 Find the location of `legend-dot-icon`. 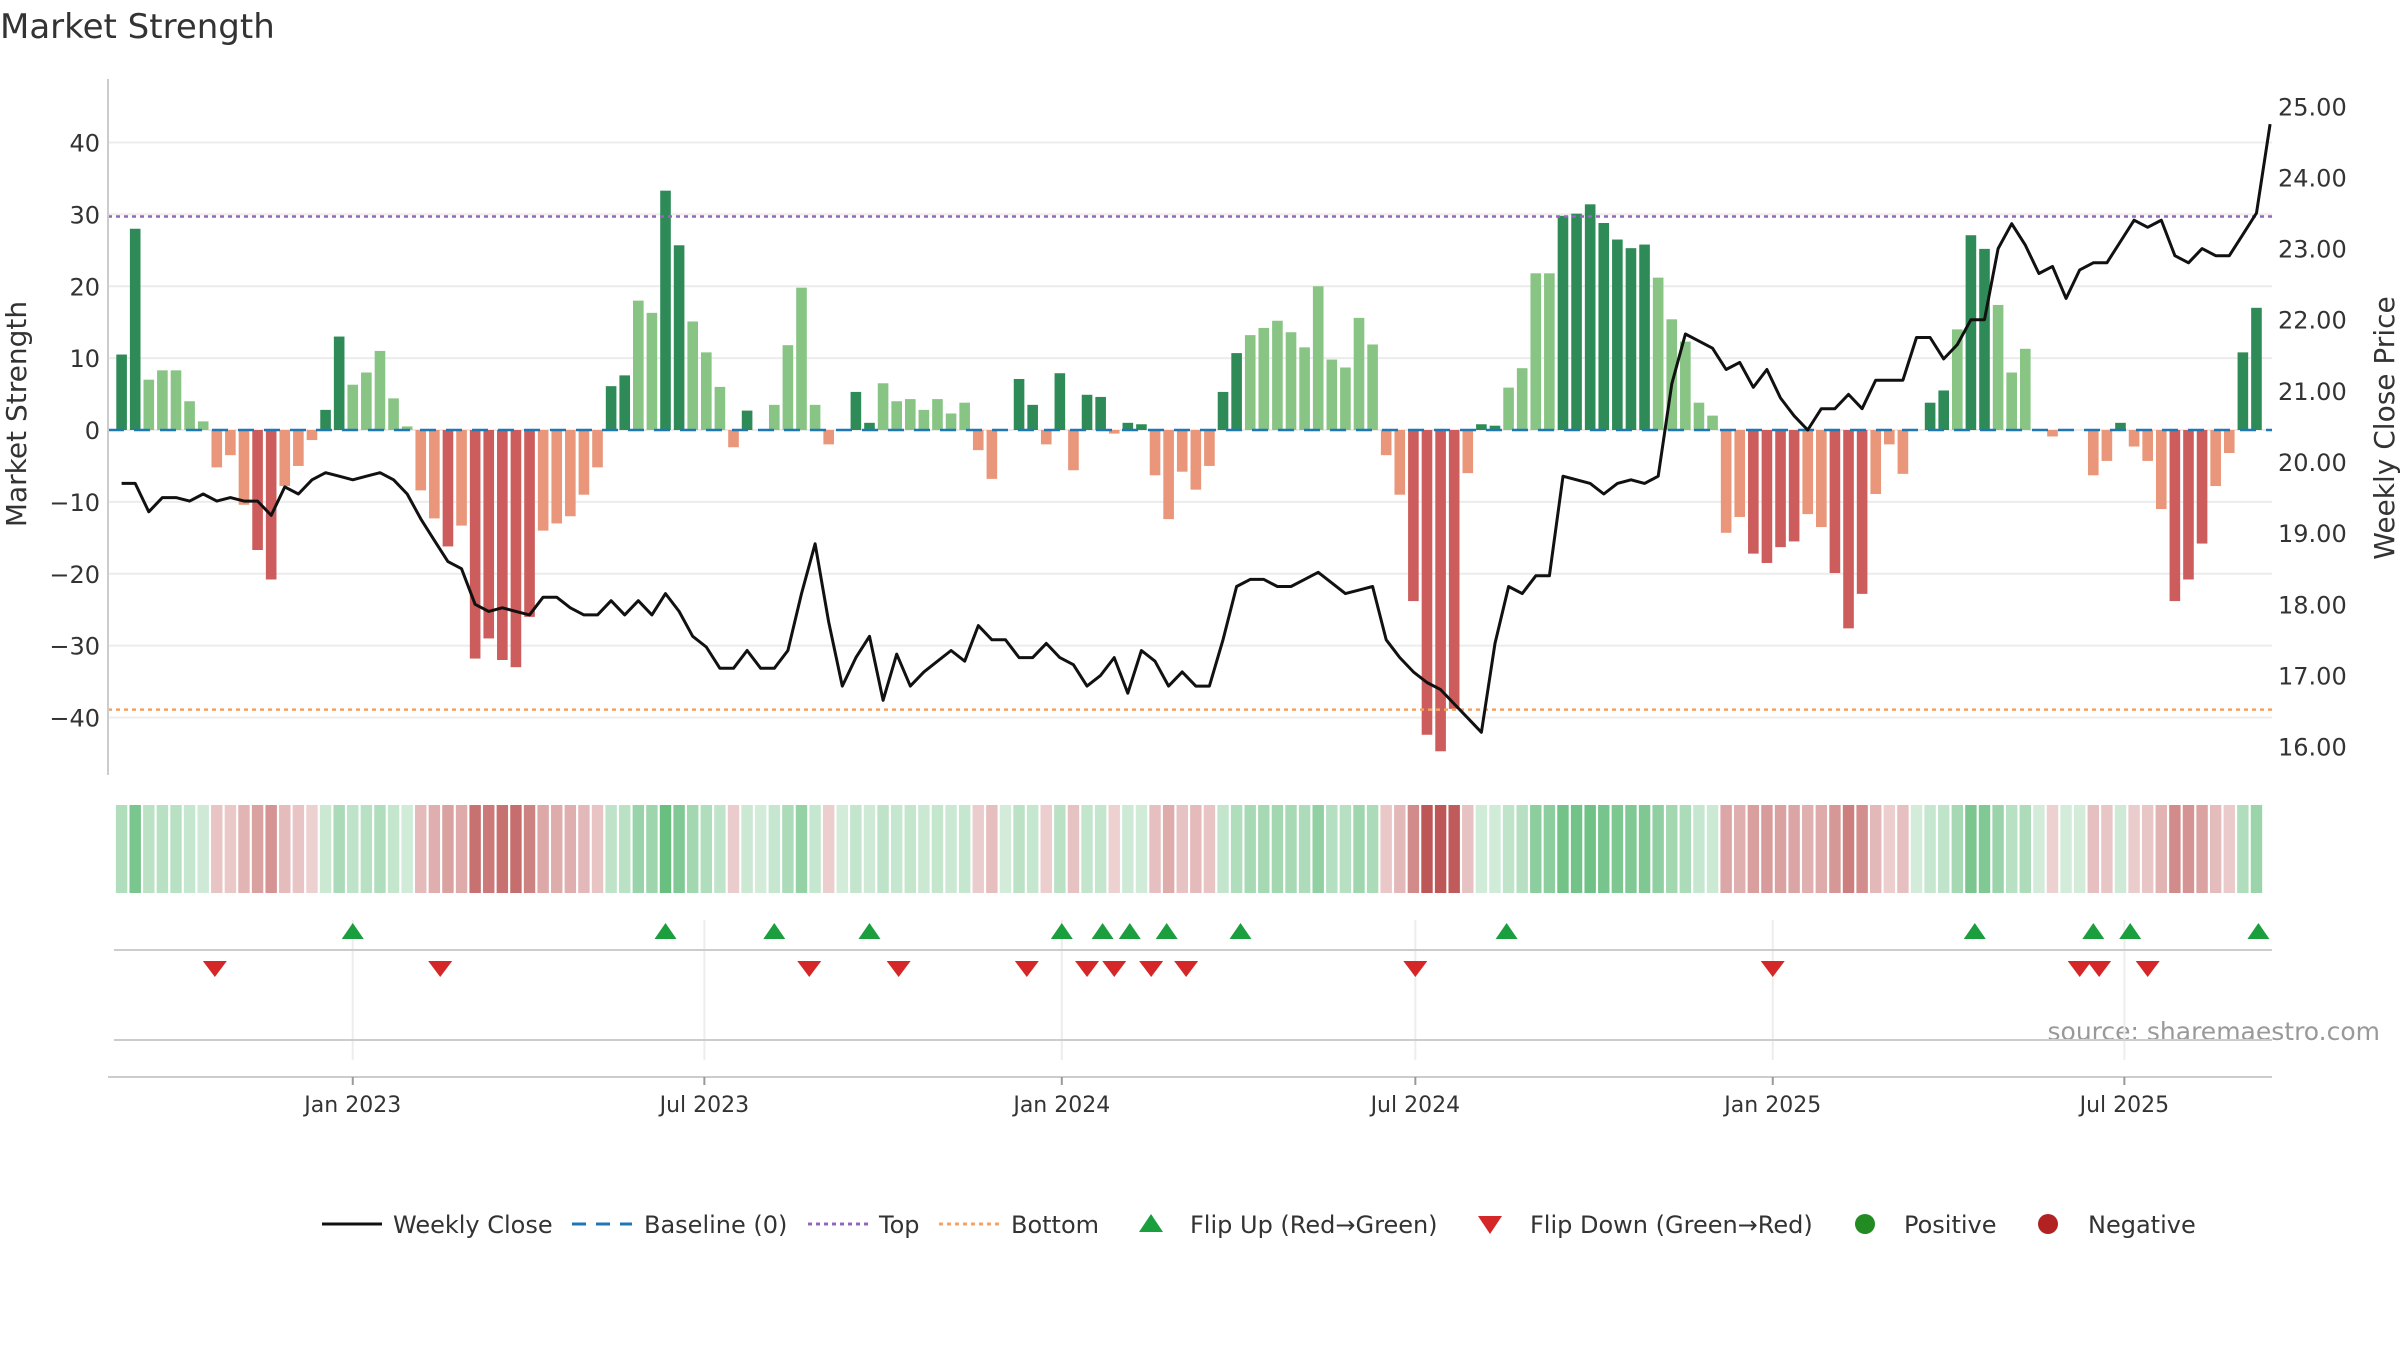

legend-dot-icon is located at coordinates (1865, 1224).